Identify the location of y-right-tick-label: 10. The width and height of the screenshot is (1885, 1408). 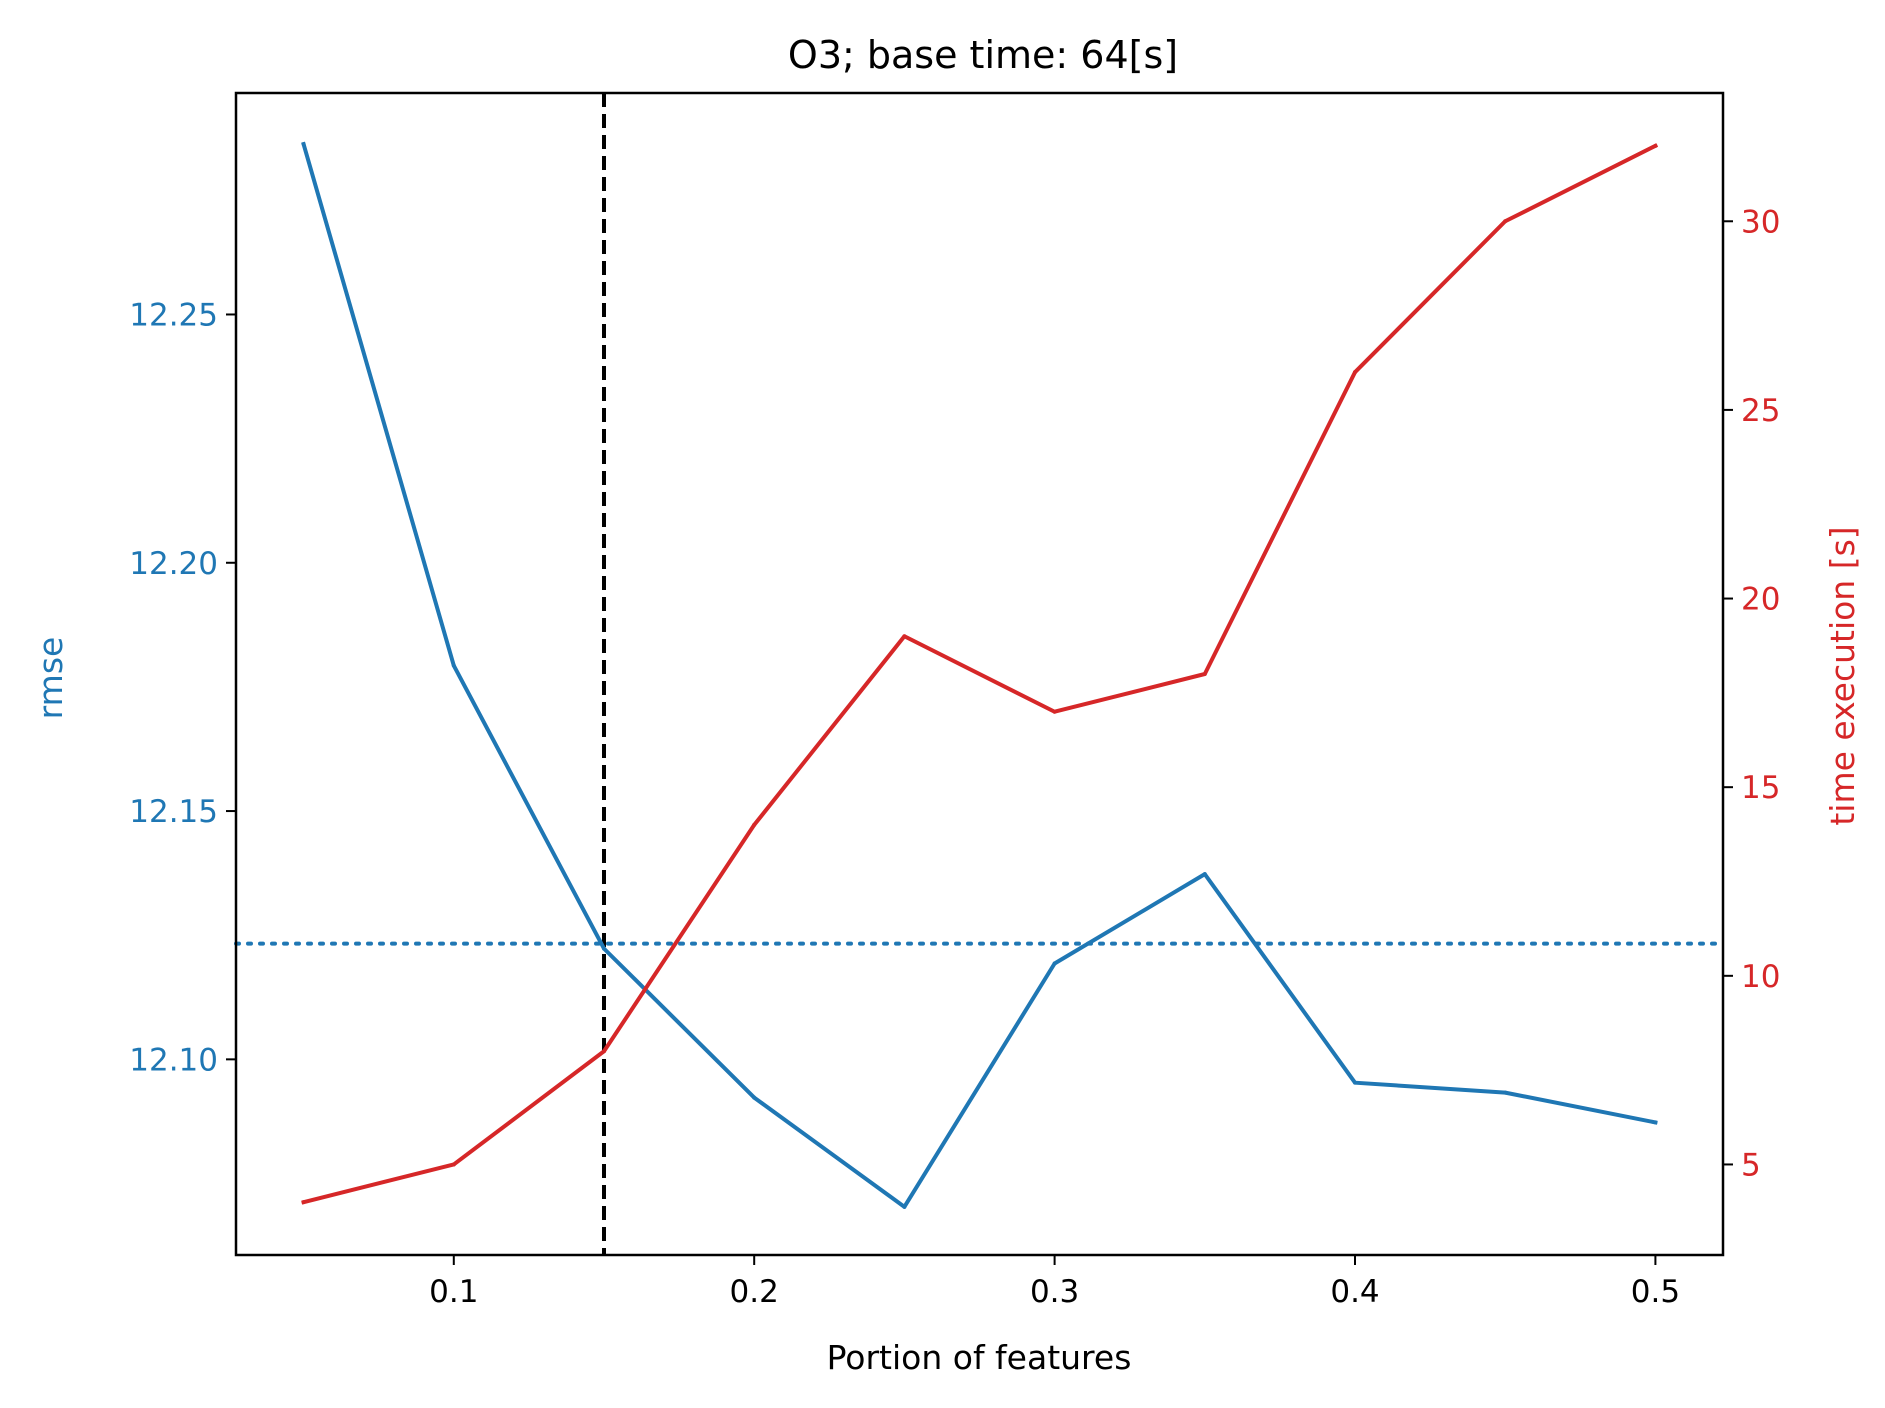
(1760, 977).